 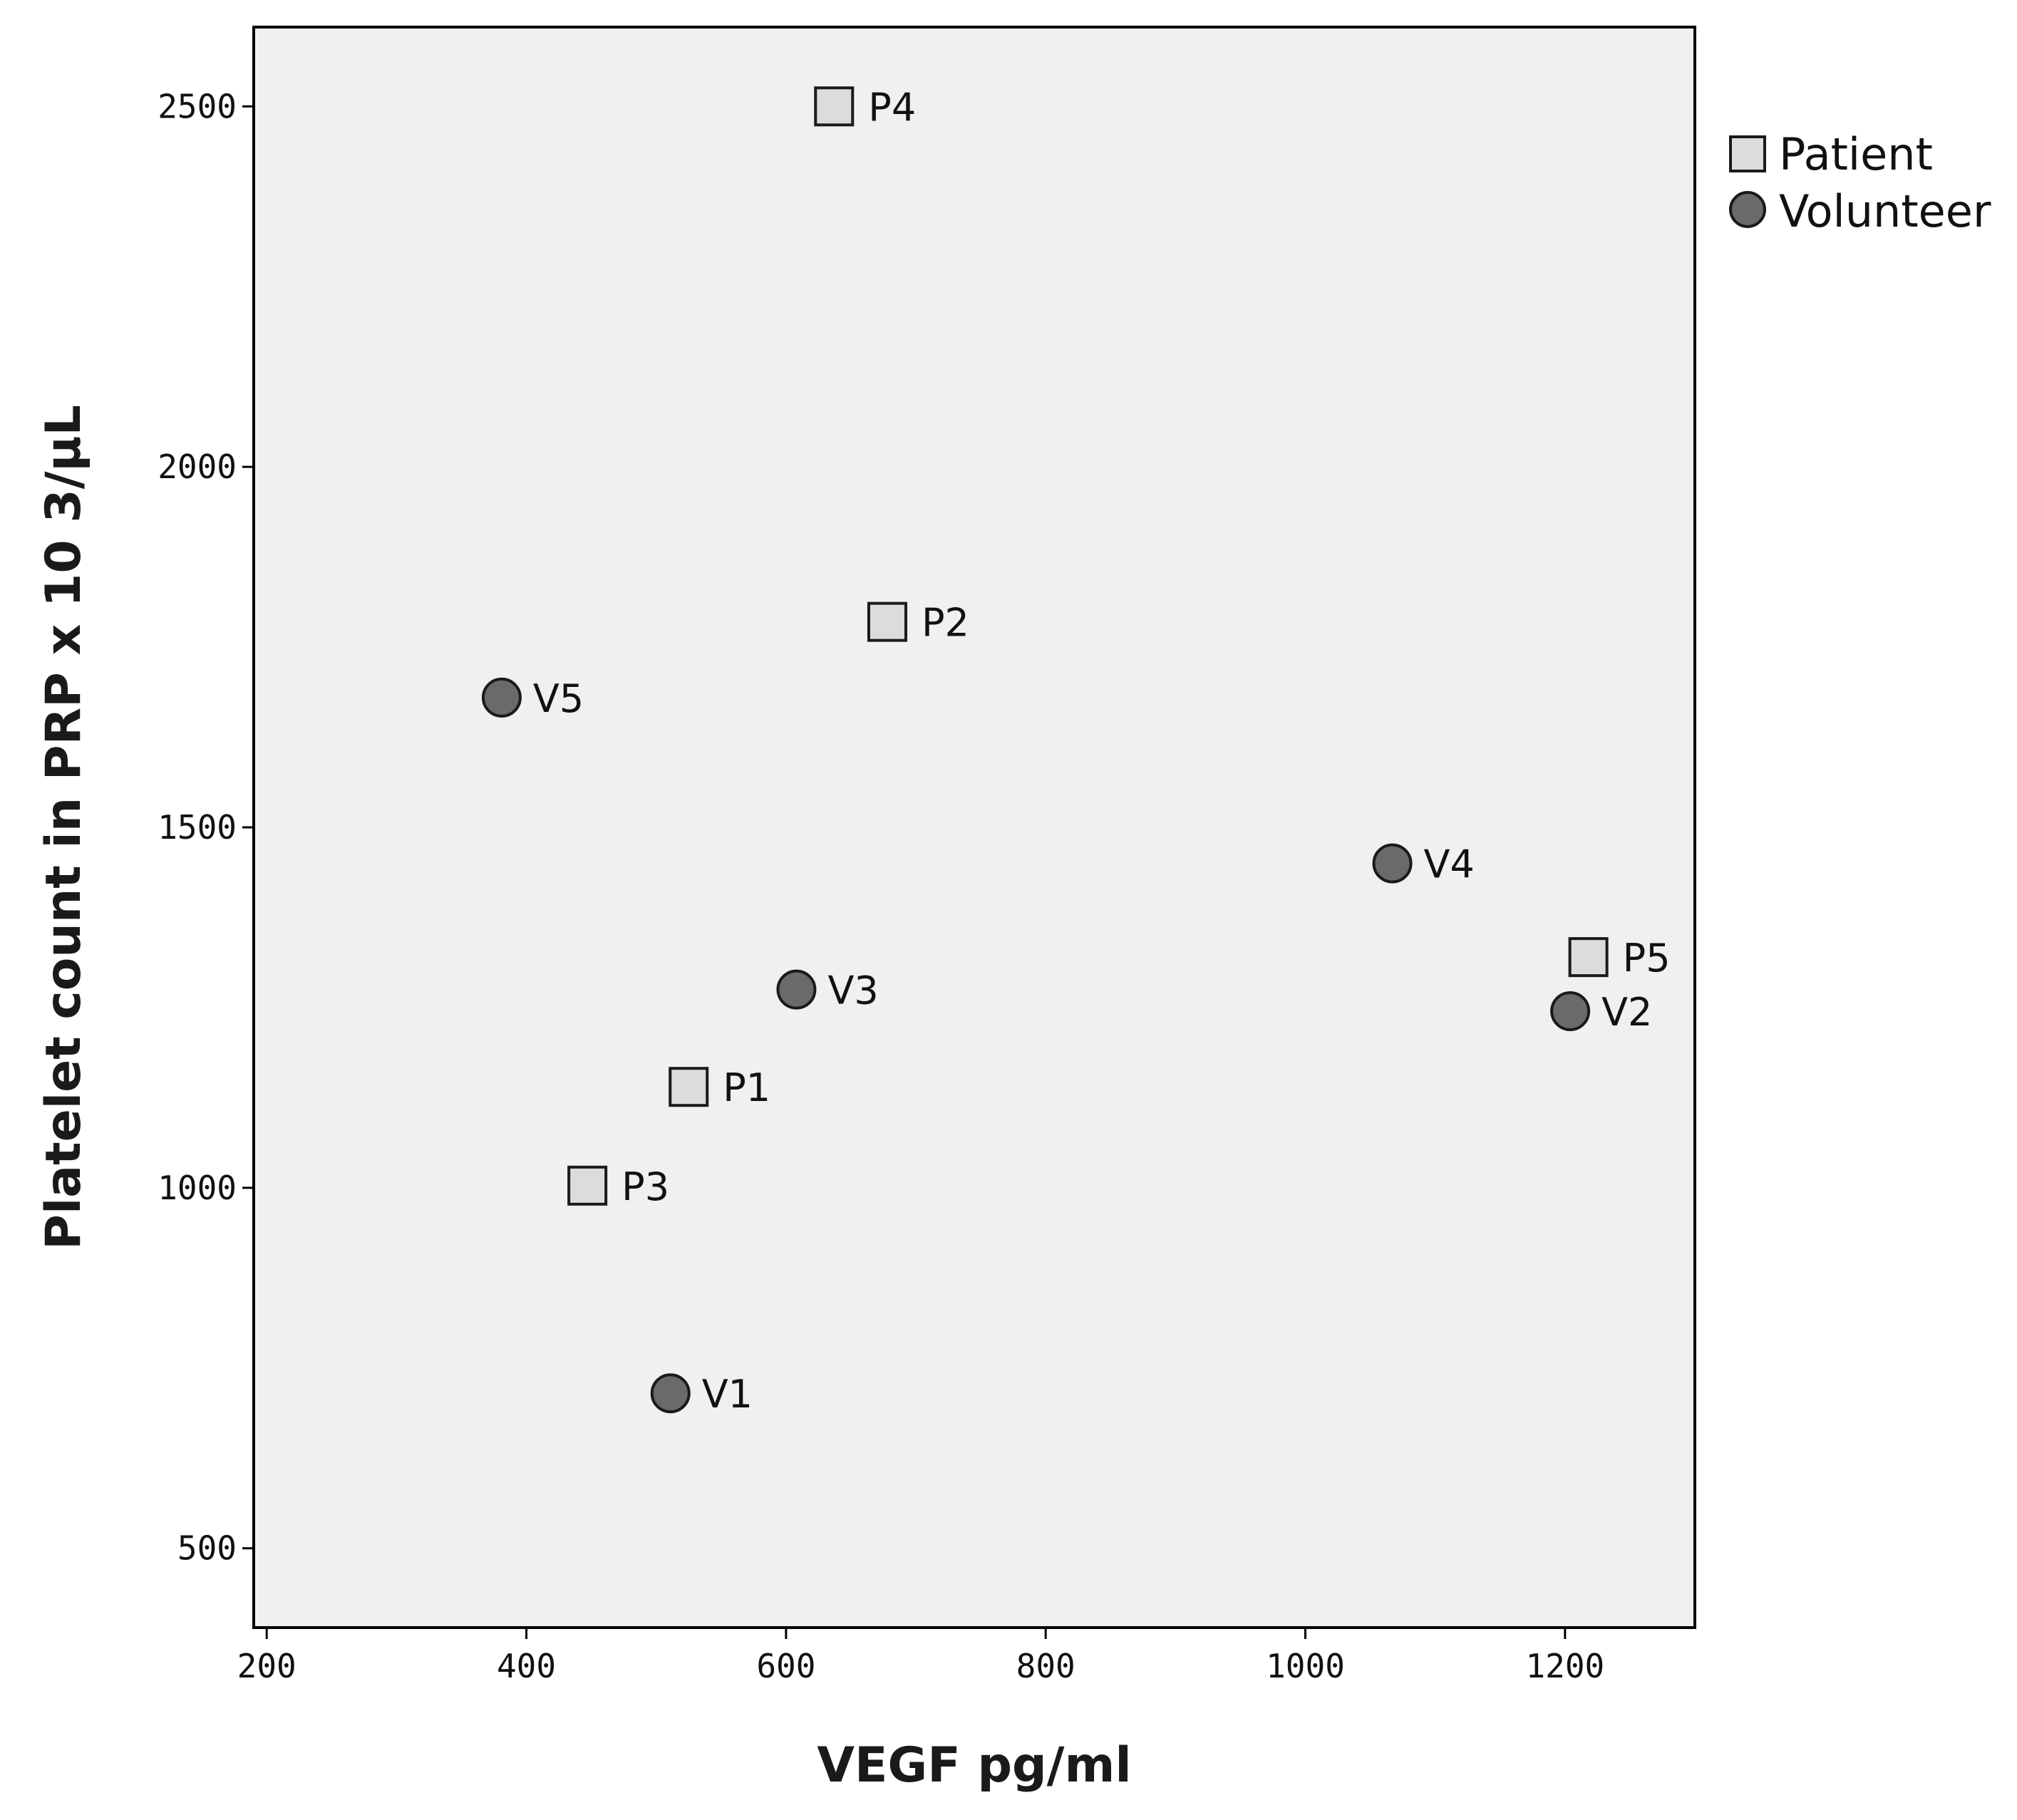 What do you see at coordinates (785, 1666) in the screenshot?
I see `x-tick-label: 600` at bounding box center [785, 1666].